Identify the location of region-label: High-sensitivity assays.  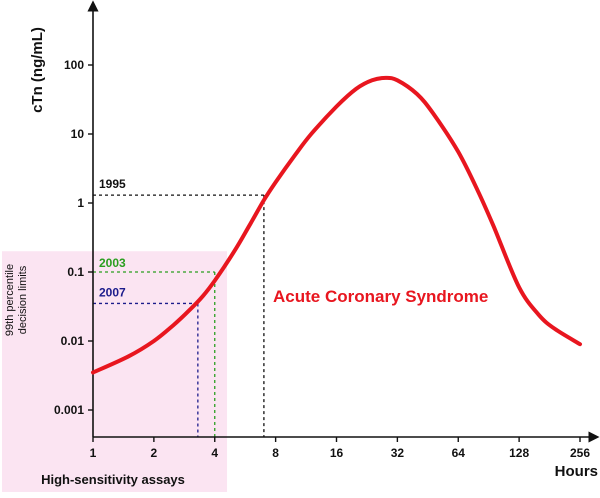
(113, 479).